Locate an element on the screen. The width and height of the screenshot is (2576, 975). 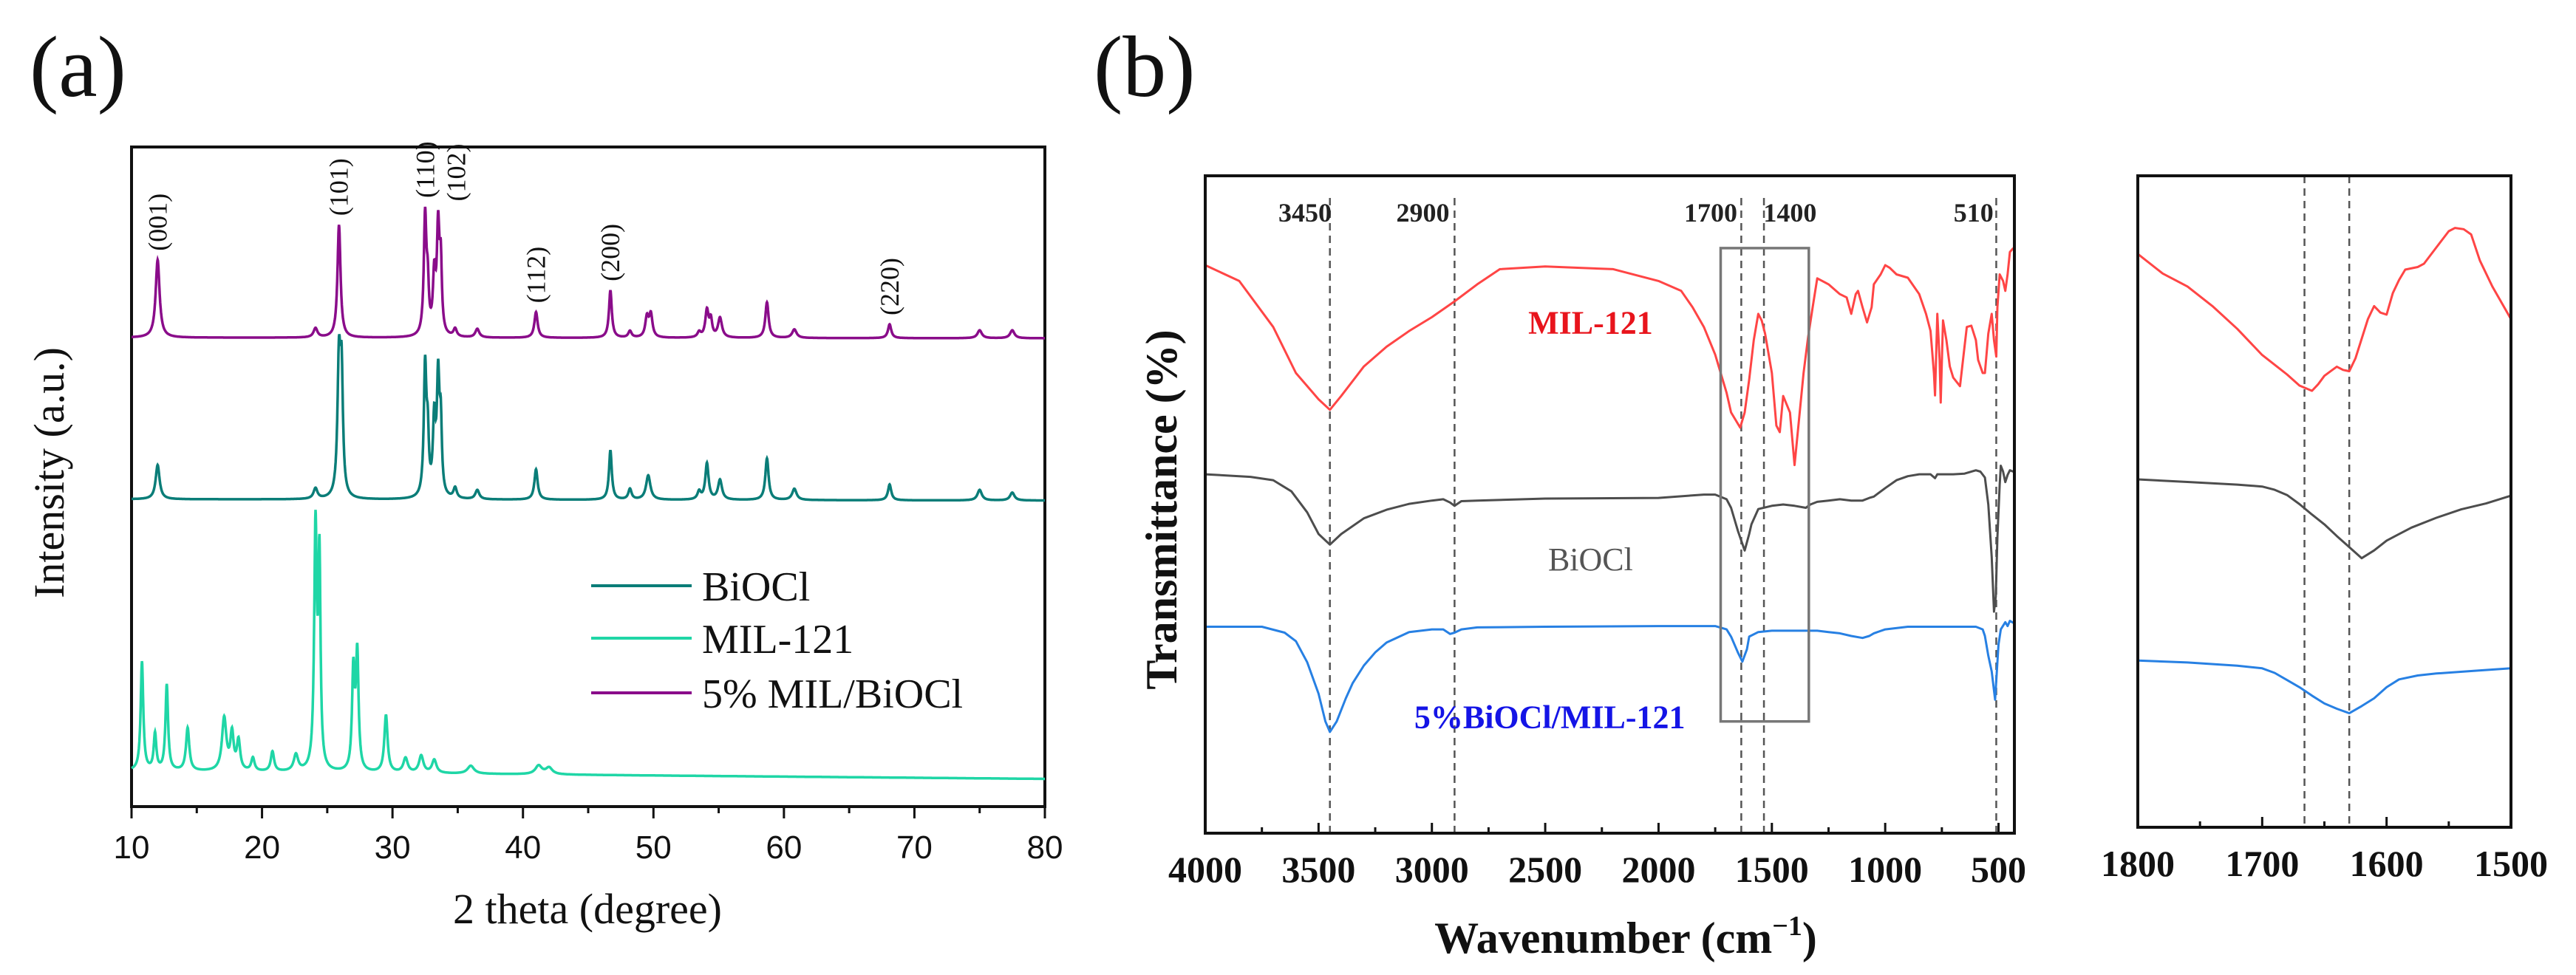
hkl-label: (220) is located at coordinates (889, 286).